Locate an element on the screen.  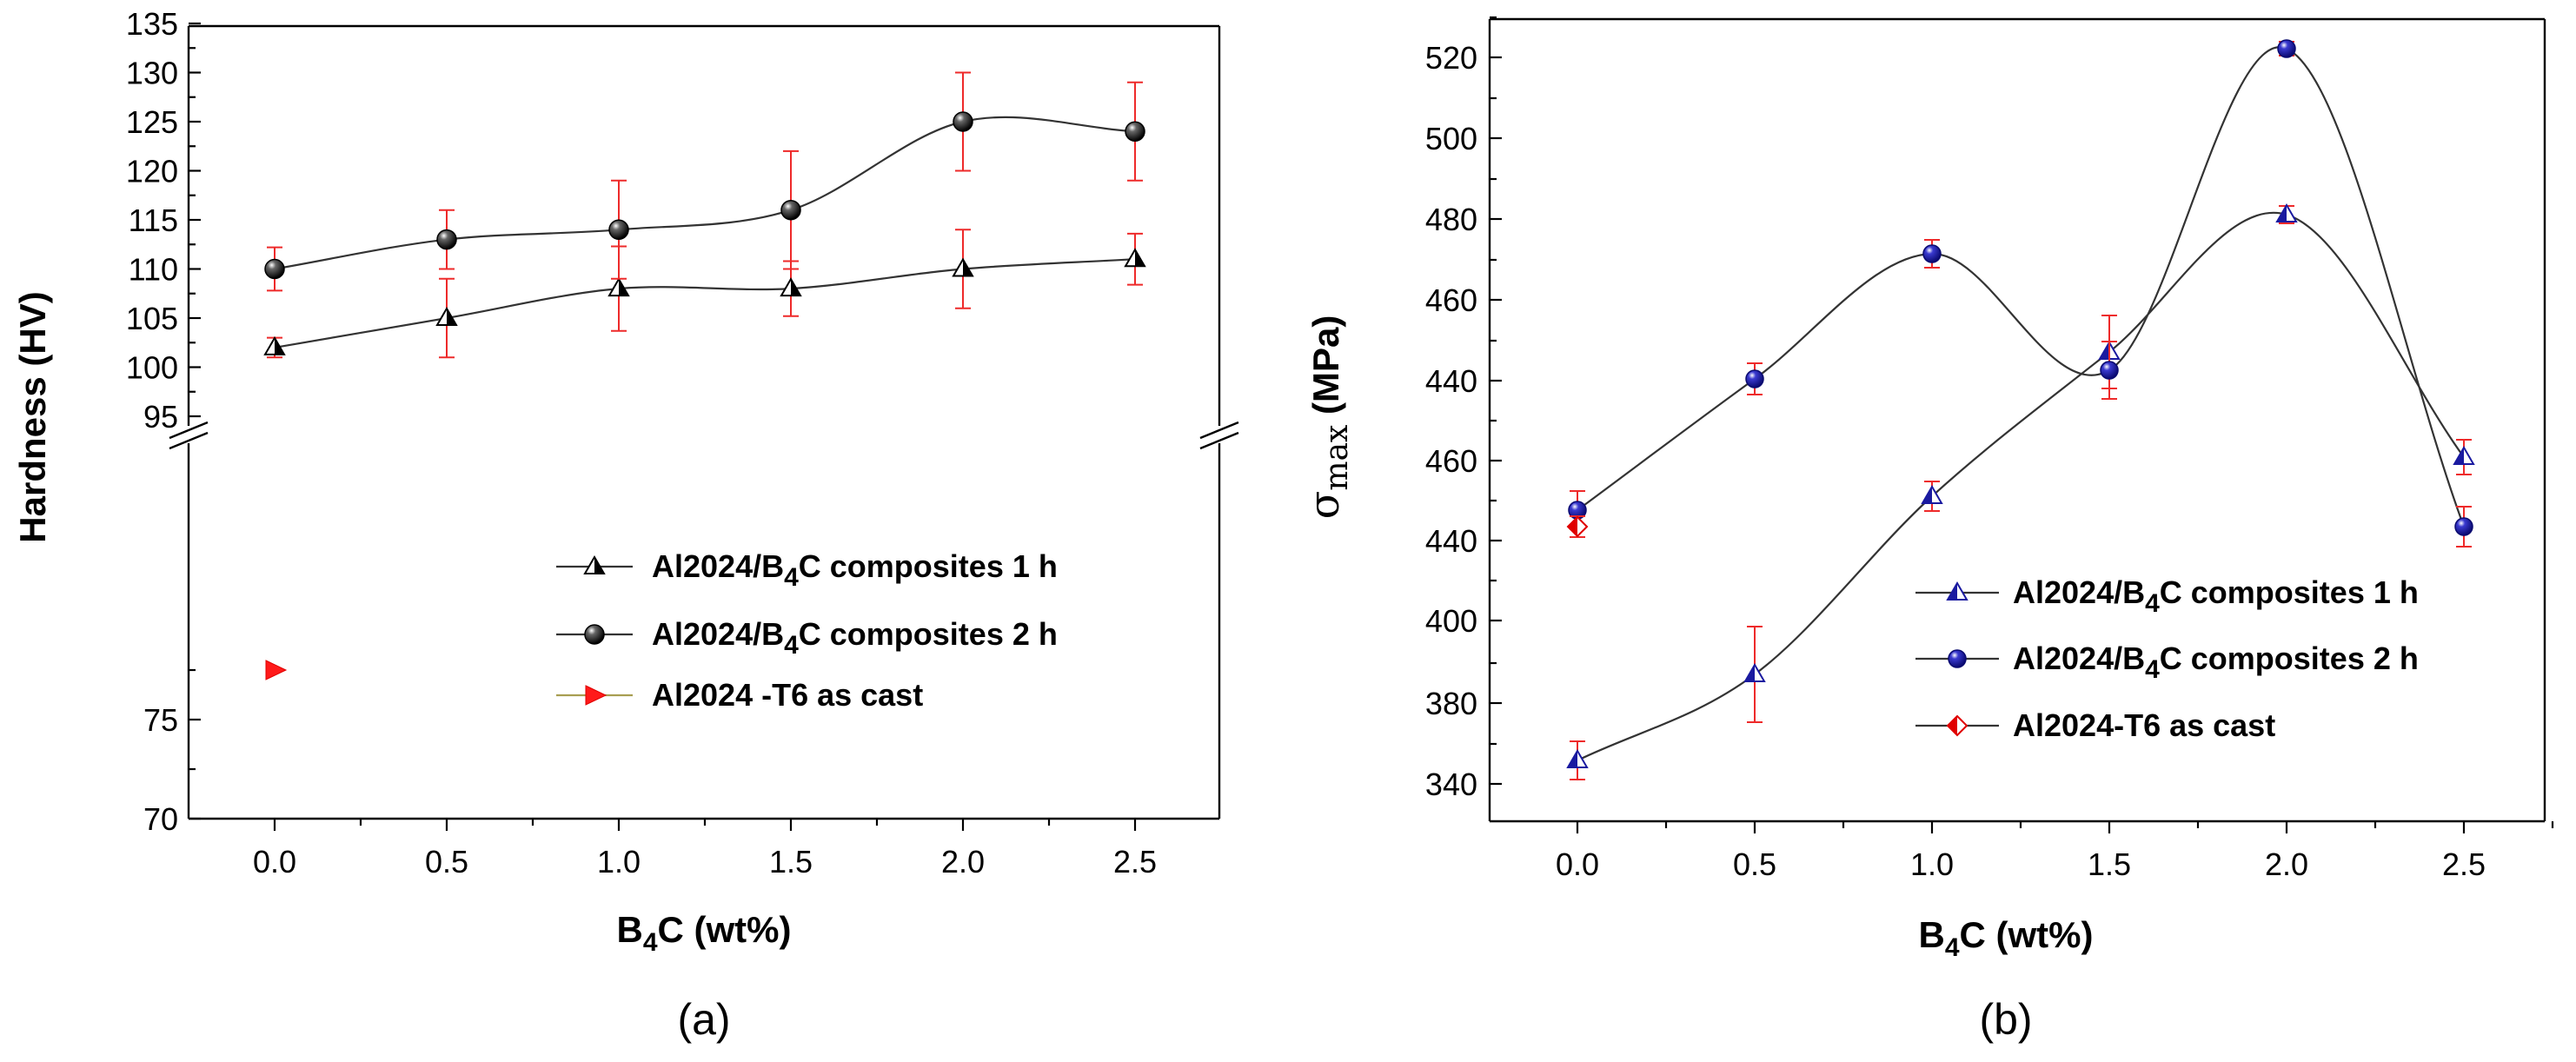
panel-a-legend-marker-ball is located at coordinates (594, 634).